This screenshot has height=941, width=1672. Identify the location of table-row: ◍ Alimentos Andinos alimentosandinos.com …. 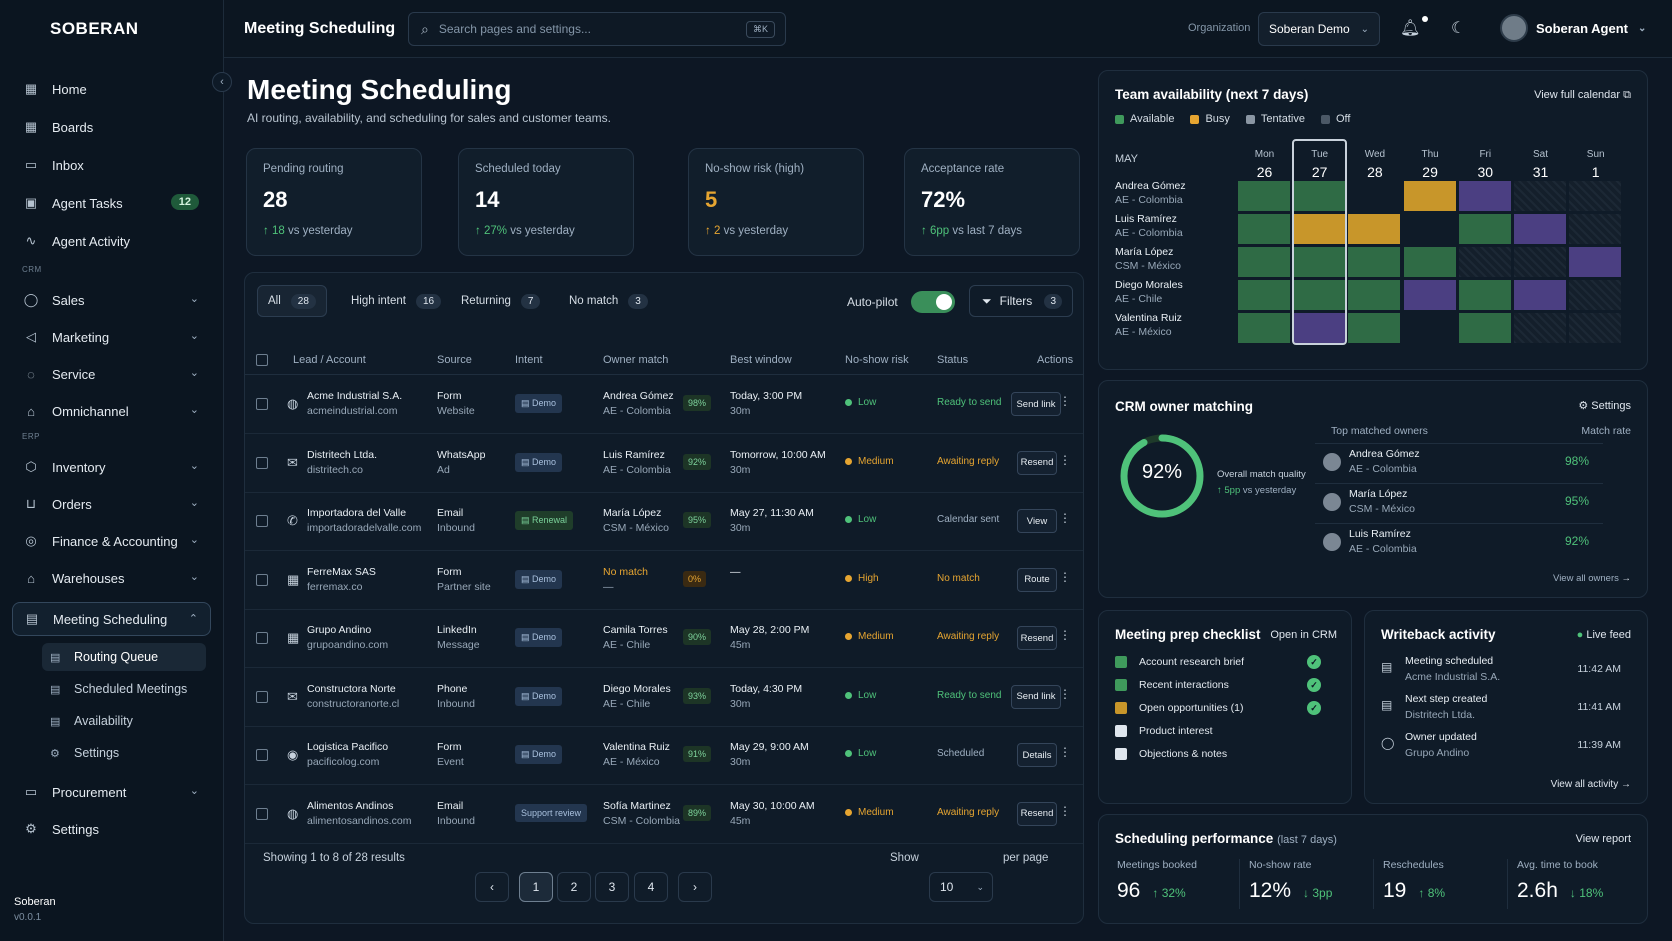
(664, 815).